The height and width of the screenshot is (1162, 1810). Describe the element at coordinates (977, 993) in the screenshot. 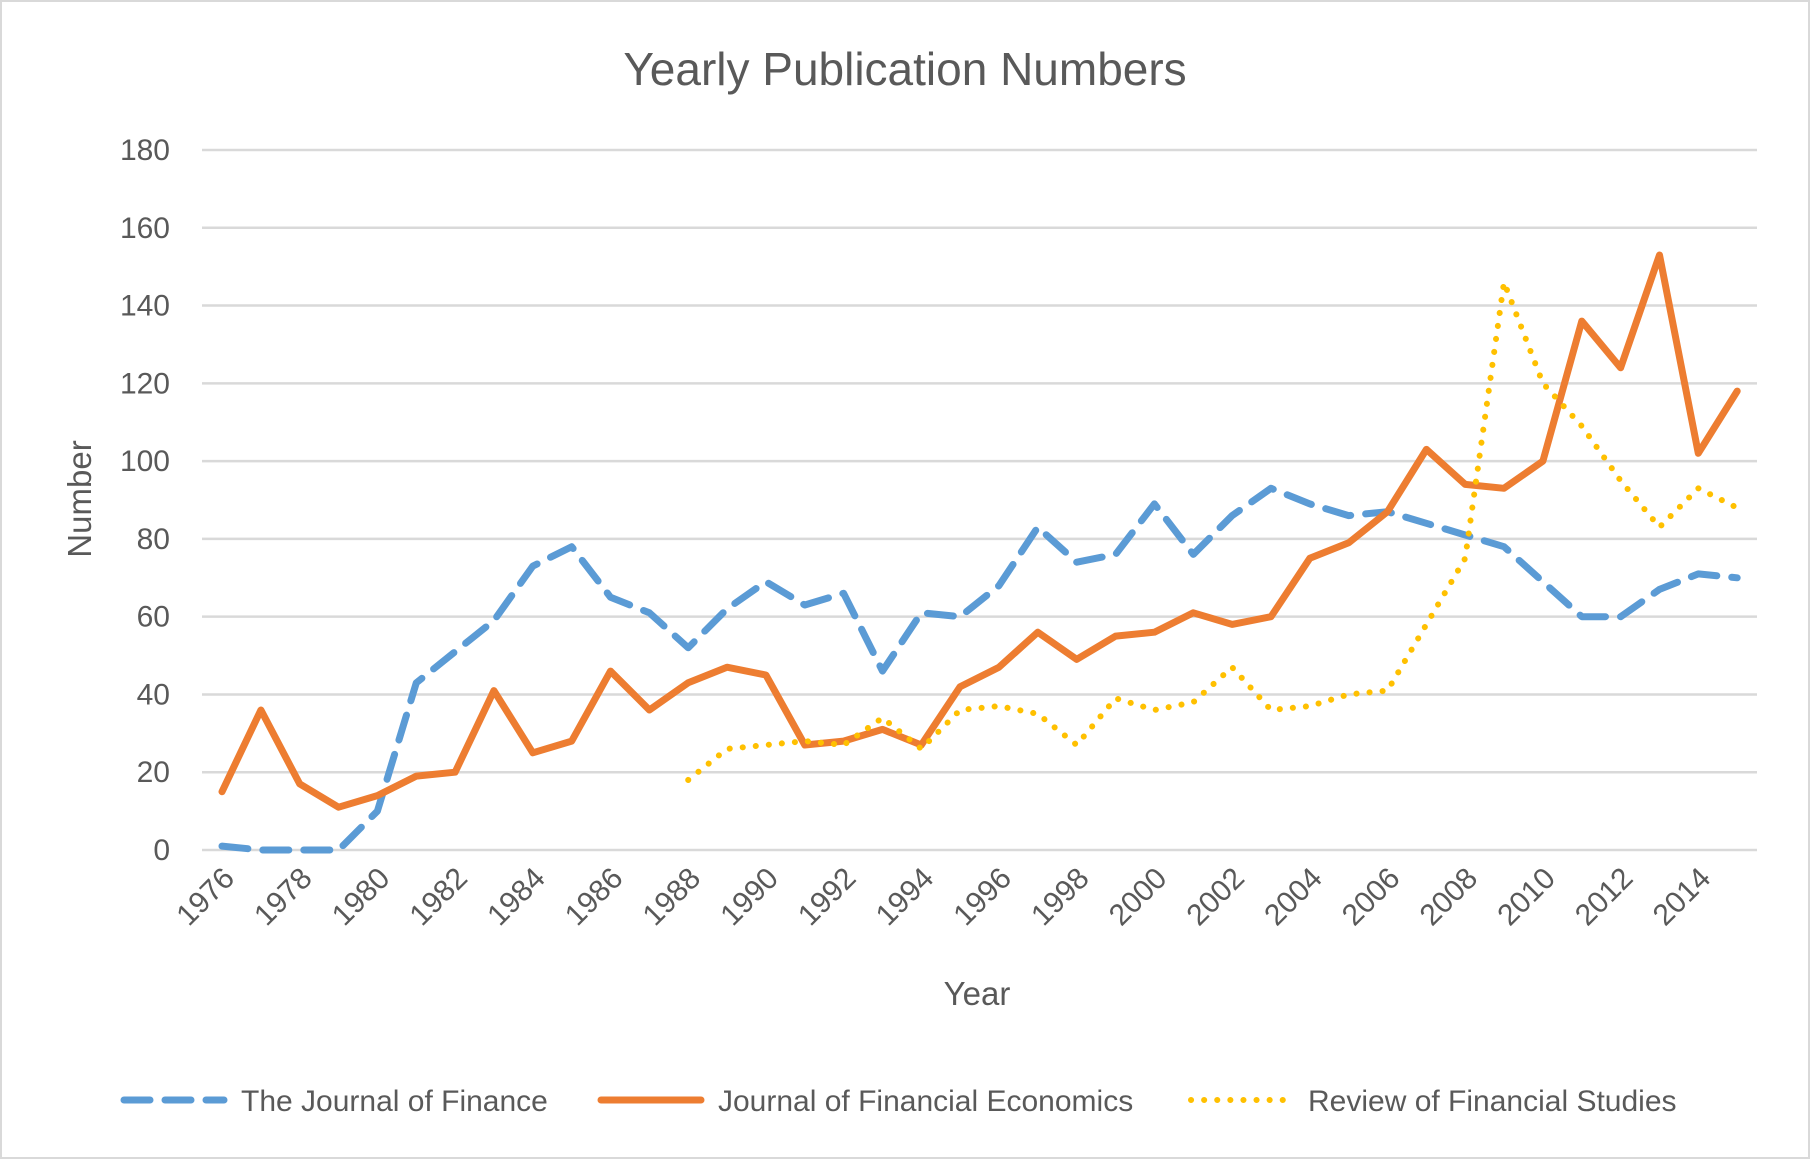

I see `x-axis-label: Year` at that location.